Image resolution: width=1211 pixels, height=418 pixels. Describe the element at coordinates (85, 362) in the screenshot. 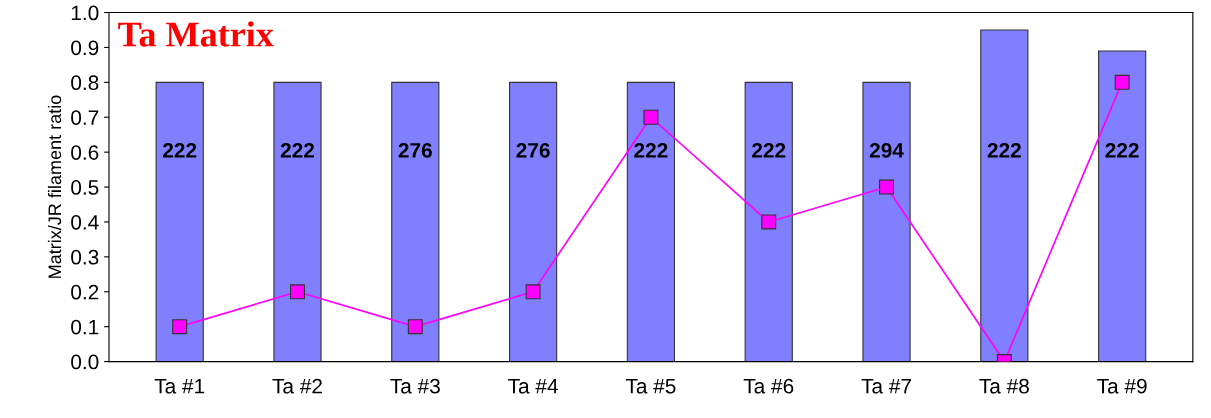

I see `y-tick-label: 0.0` at that location.